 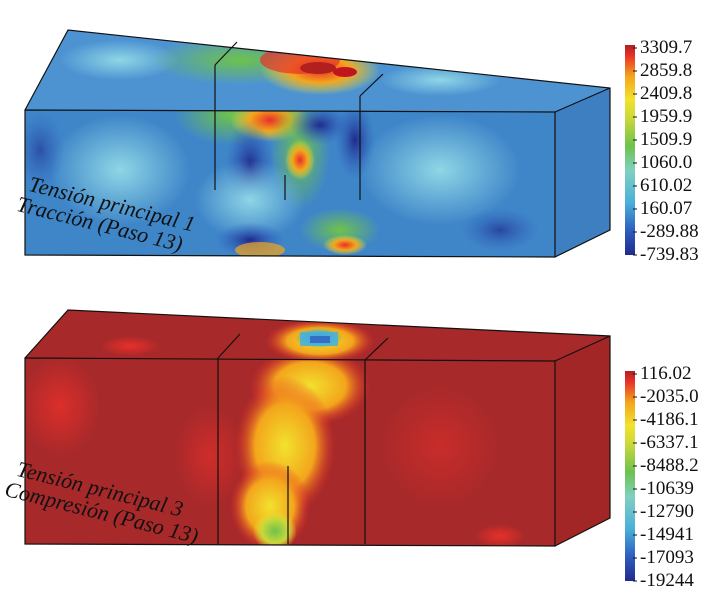 I want to click on tension-tick-label: -289.88, so click(x=669, y=231).